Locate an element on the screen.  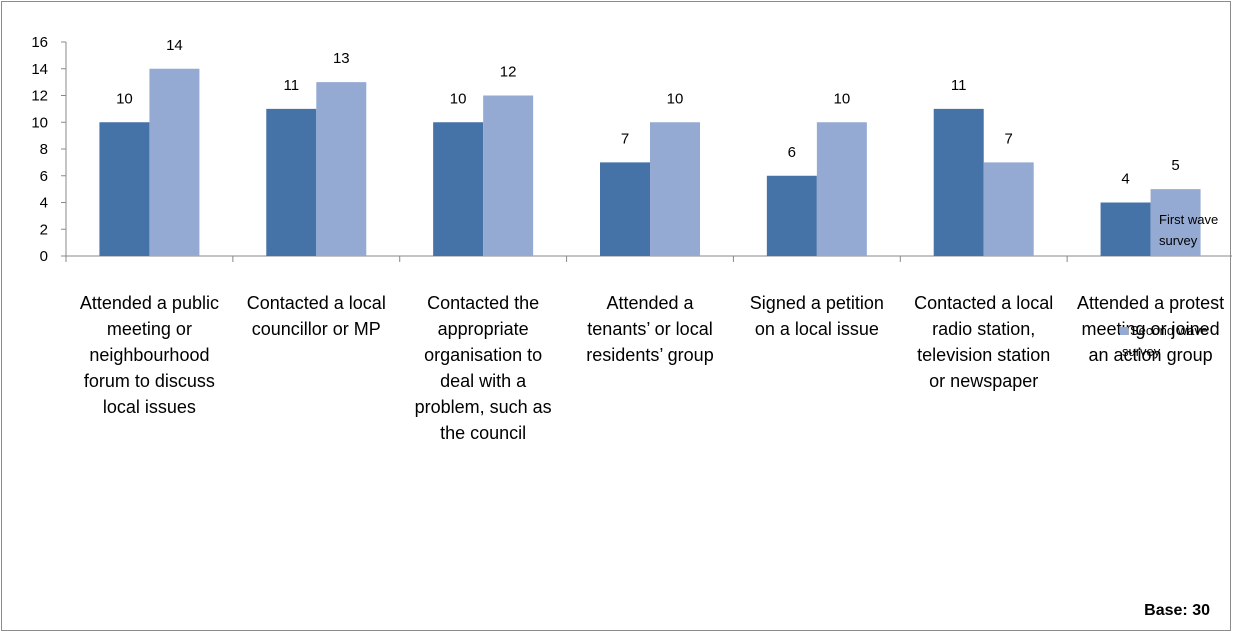
y-tick-label: 6 is located at coordinates (44, 176).